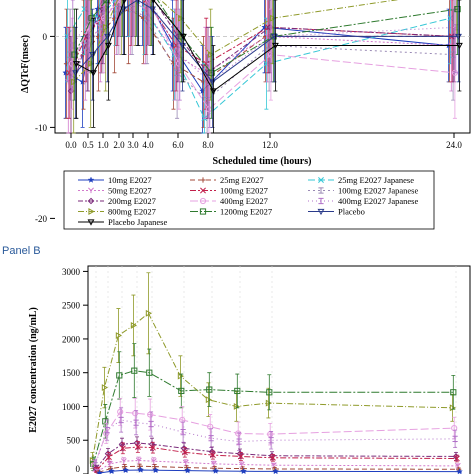 The image size is (474, 474). Describe the element at coordinates (130, 180) in the screenshot. I see `legend-label: 10mg E2027` at that location.